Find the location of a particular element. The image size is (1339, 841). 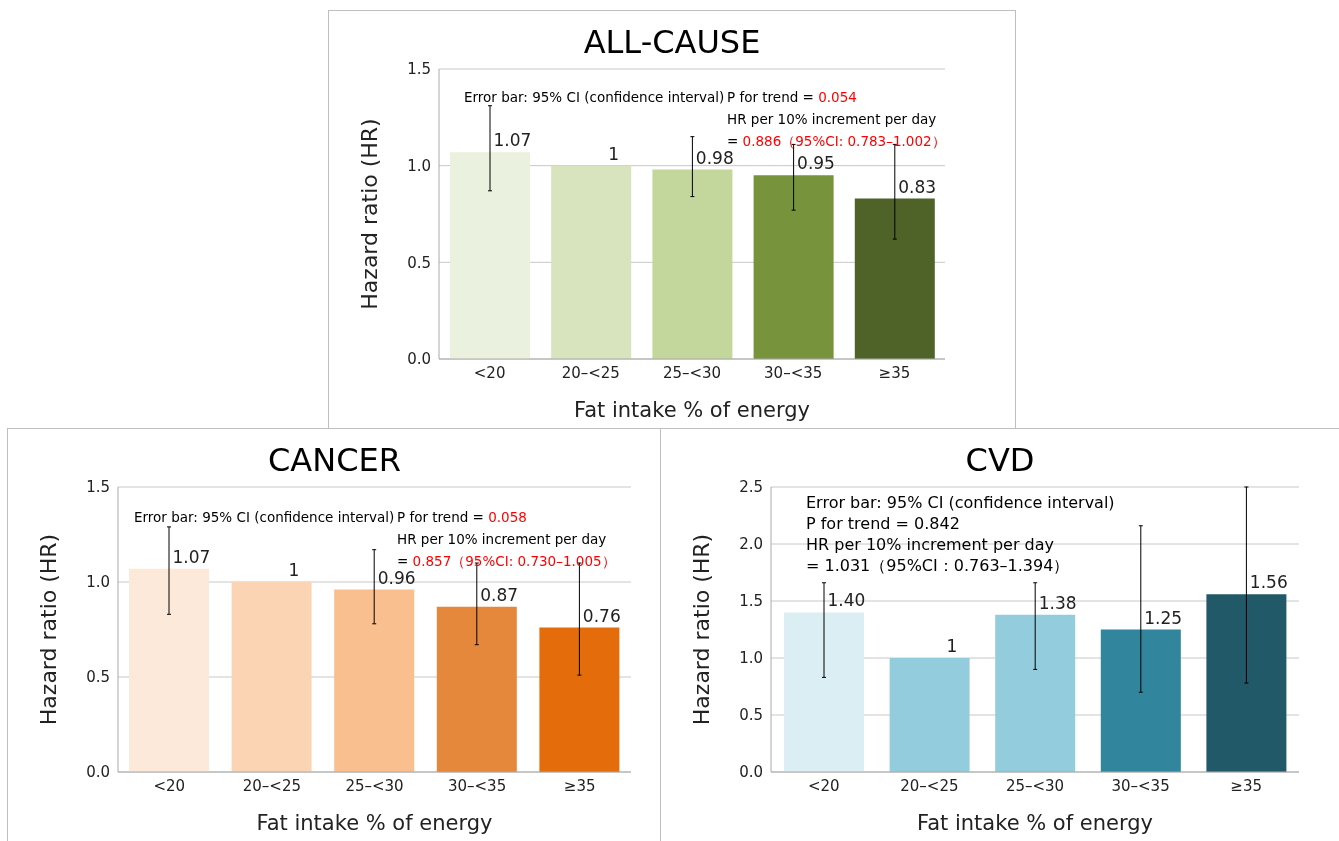

annotation: = 1.031（95%CI：0.763–1.394） is located at coordinates (938, 566).